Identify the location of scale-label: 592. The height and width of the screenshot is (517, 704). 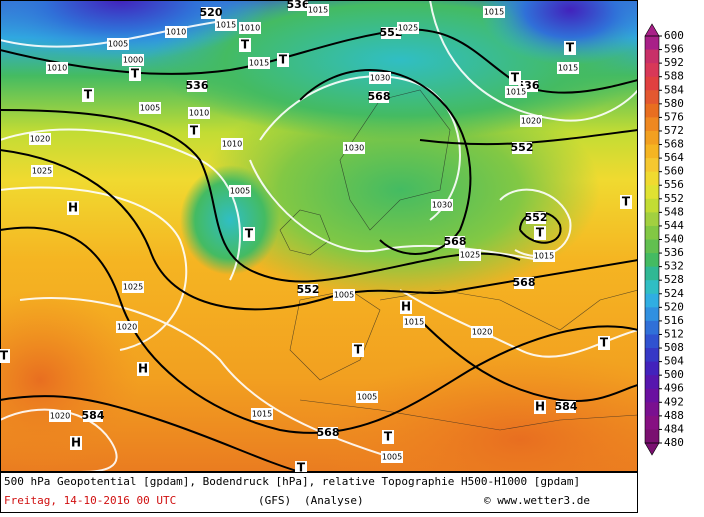
(674, 62).